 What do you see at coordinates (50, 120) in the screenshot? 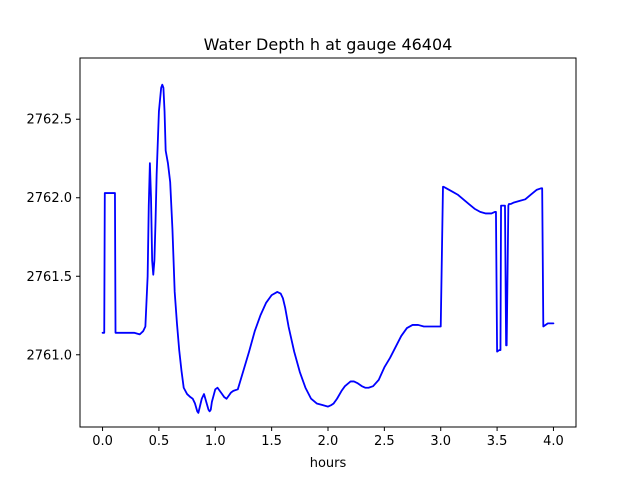
I see `y-tick-label: 2762.5` at bounding box center [50, 120].